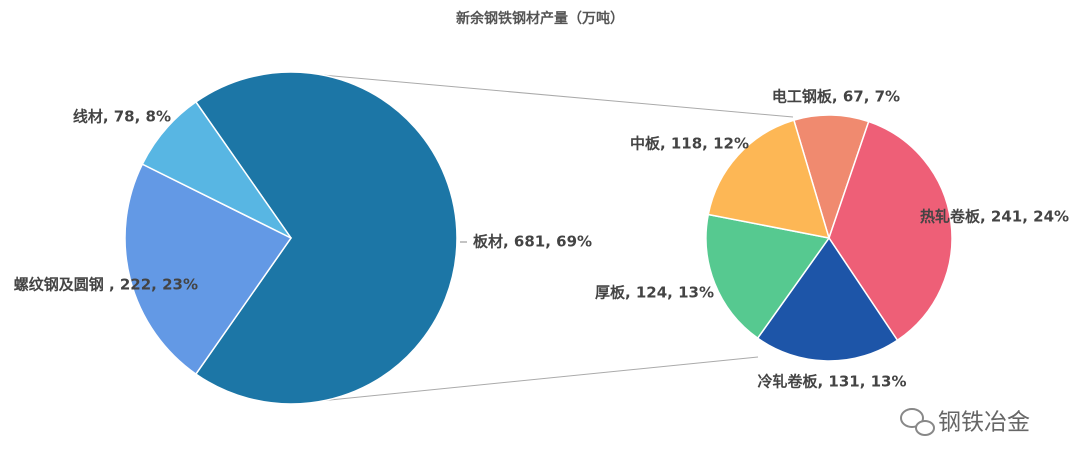 Image resolution: width=1080 pixels, height=469 pixels. What do you see at coordinates (540, 18) in the screenshot?
I see `chart-title: 新余钢铁钢材产量（万吨）` at bounding box center [540, 18].